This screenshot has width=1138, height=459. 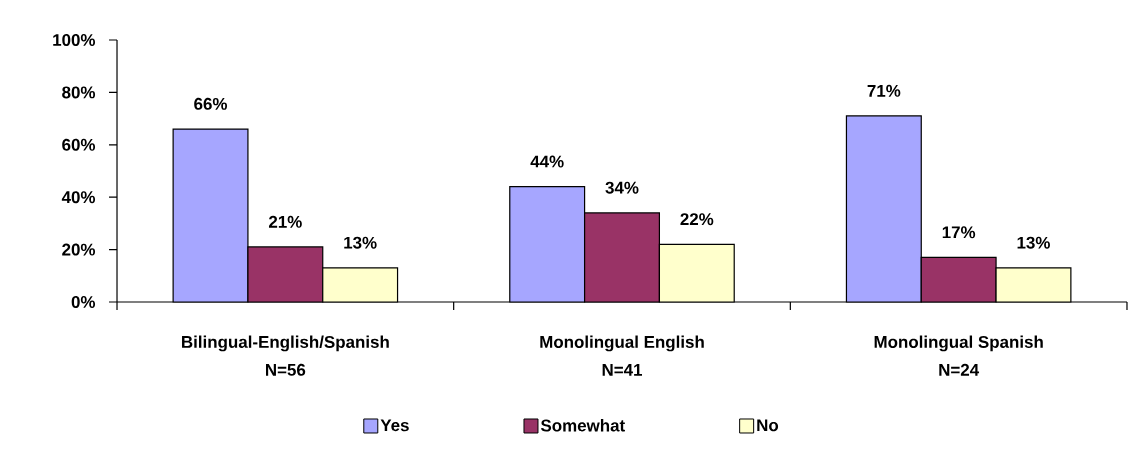 I want to click on data-label: 66%, so click(x=211, y=103).